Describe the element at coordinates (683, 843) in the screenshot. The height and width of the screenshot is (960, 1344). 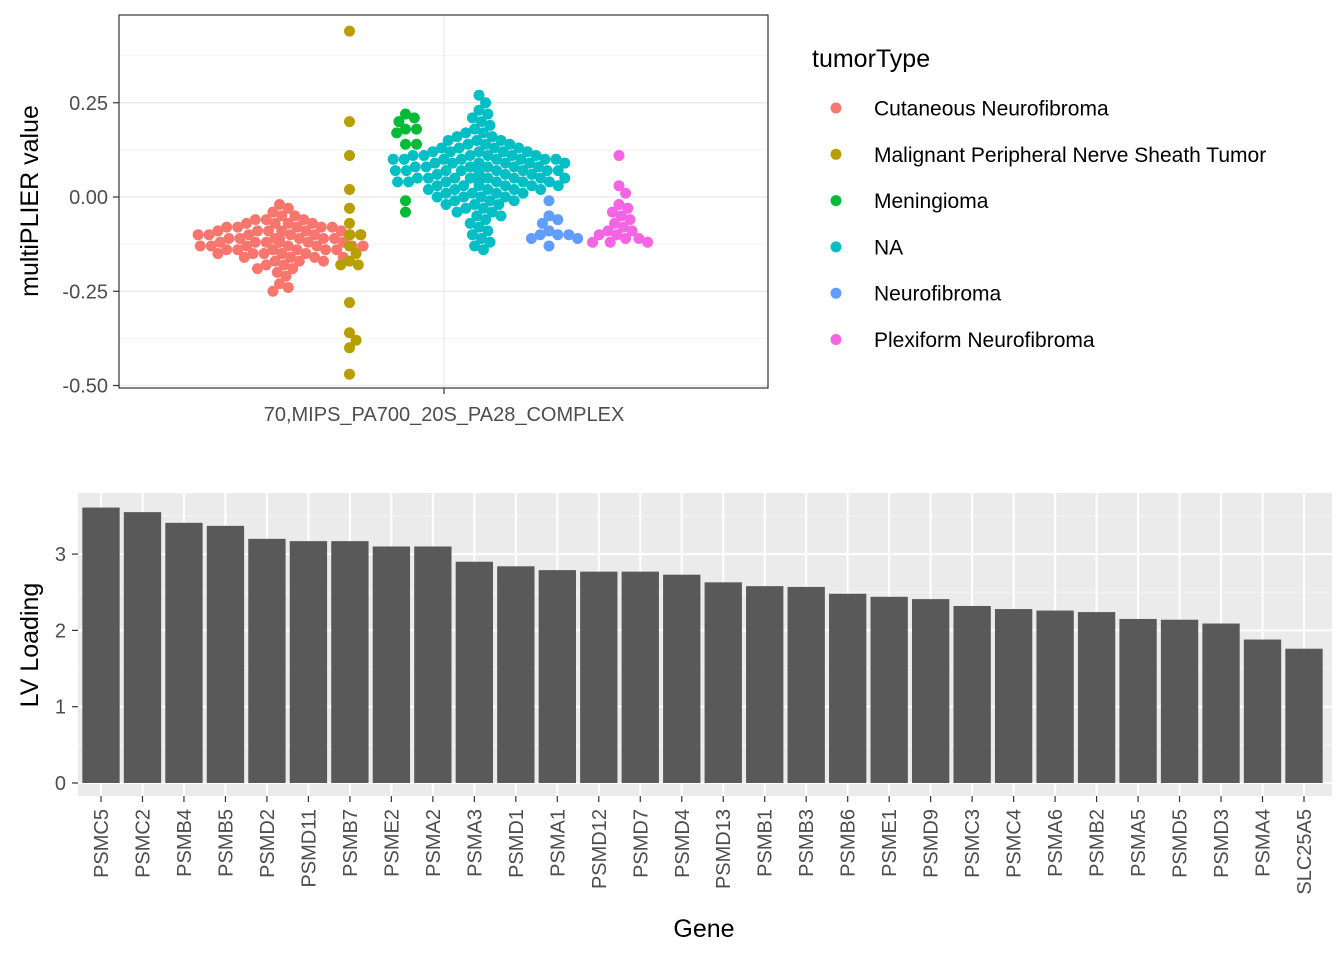
I see `bar-x-tick-label: PSMD4` at that location.